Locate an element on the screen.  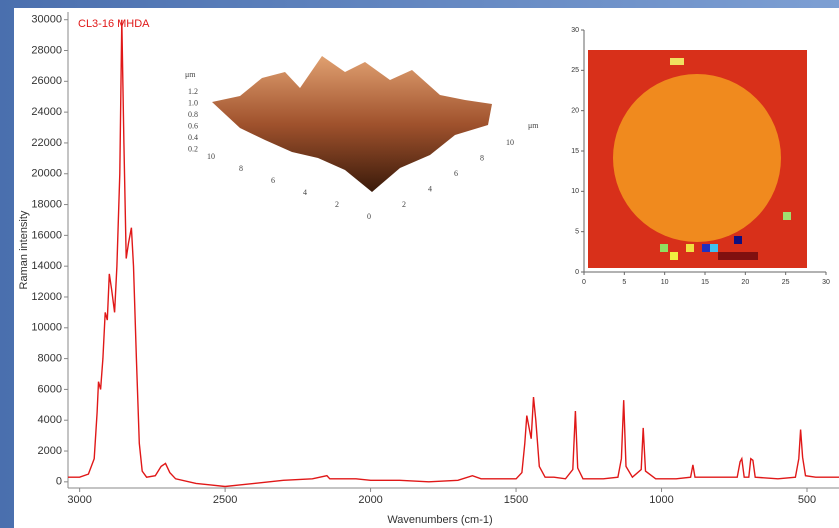
y-tick-label: 8000 is located at coordinates (50, 359).